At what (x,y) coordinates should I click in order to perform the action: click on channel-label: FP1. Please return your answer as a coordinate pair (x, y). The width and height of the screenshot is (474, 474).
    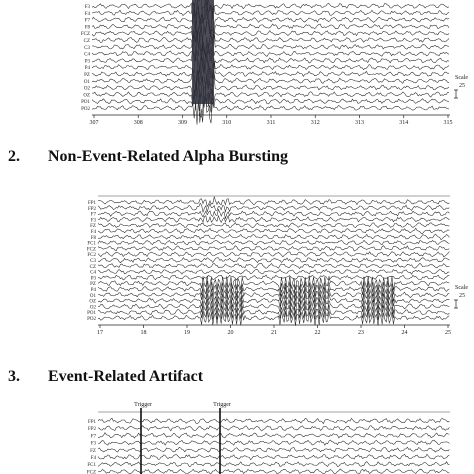
    Looking at the image, I should click on (92, 203).